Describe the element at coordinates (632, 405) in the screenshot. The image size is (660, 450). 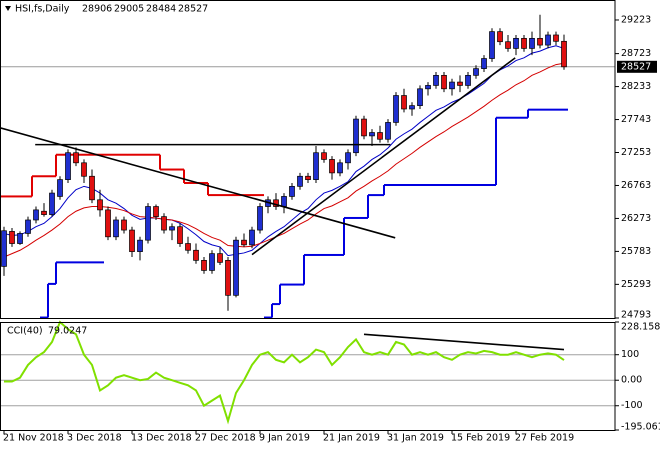
I see `y-tick-label: -100` at that location.